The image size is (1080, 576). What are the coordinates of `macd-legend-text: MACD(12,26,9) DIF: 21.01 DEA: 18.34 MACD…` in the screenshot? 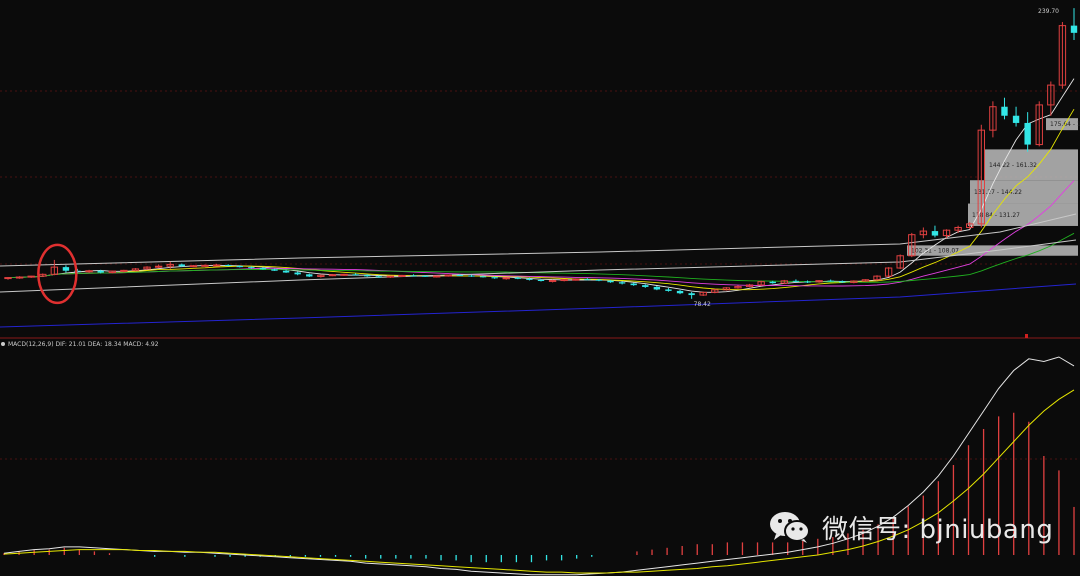 It's located at (83, 344).